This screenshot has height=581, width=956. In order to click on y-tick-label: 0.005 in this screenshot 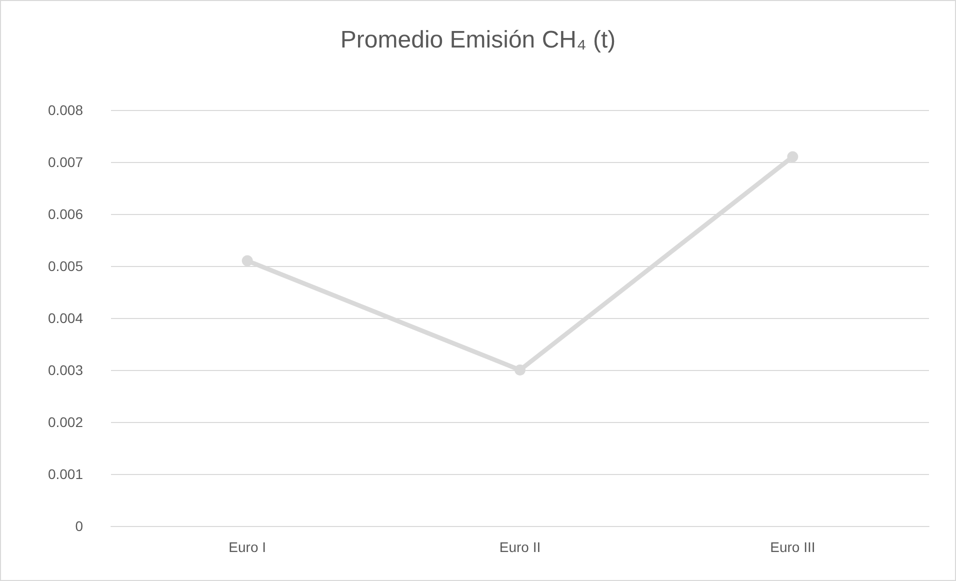, I will do `click(66, 266)`.